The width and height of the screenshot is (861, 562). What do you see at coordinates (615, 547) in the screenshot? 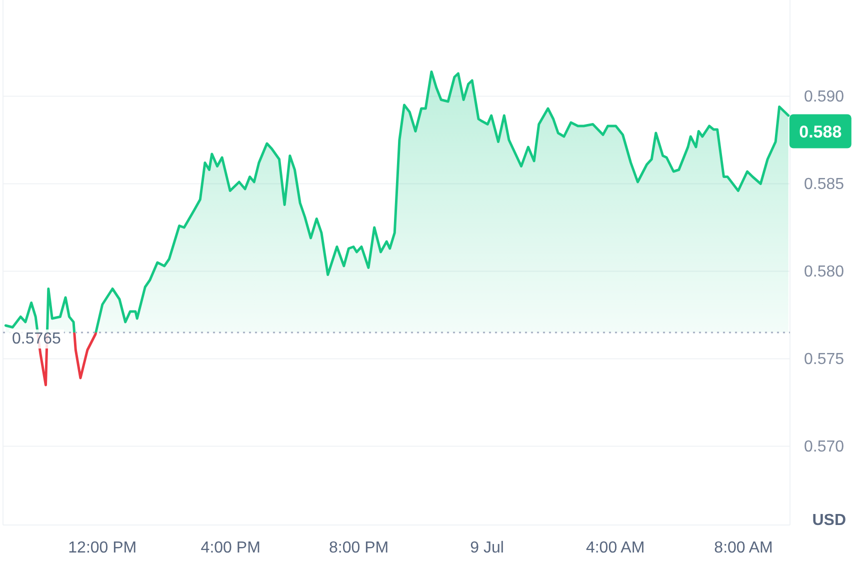
I see `x-tick-label: 4:00 AM` at bounding box center [615, 547].